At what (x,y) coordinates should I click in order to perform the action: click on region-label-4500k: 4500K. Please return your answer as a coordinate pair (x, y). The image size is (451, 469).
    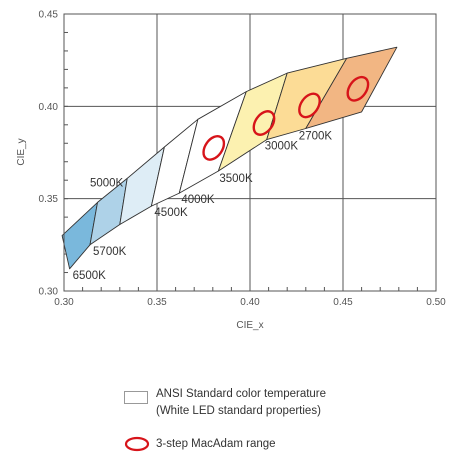
    Looking at the image, I should click on (171, 213).